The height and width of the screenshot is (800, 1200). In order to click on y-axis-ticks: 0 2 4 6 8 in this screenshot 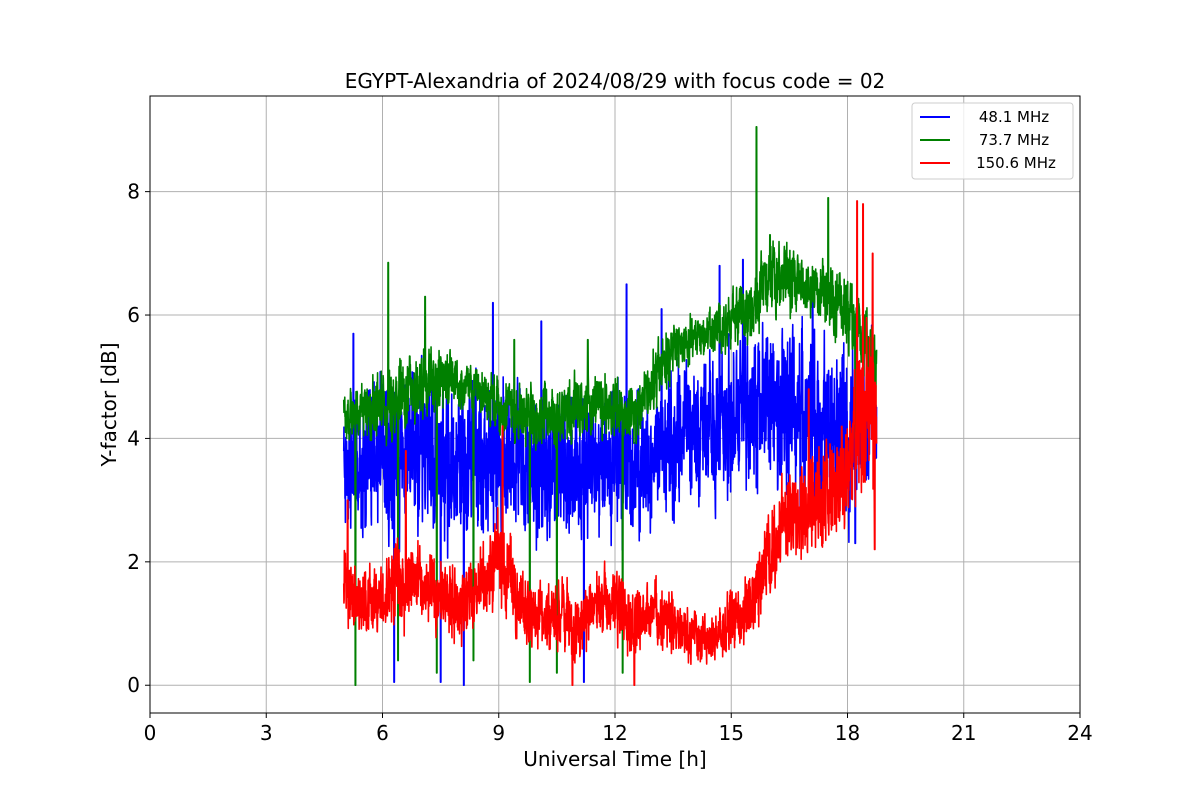, I will do `click(138, 438)`.